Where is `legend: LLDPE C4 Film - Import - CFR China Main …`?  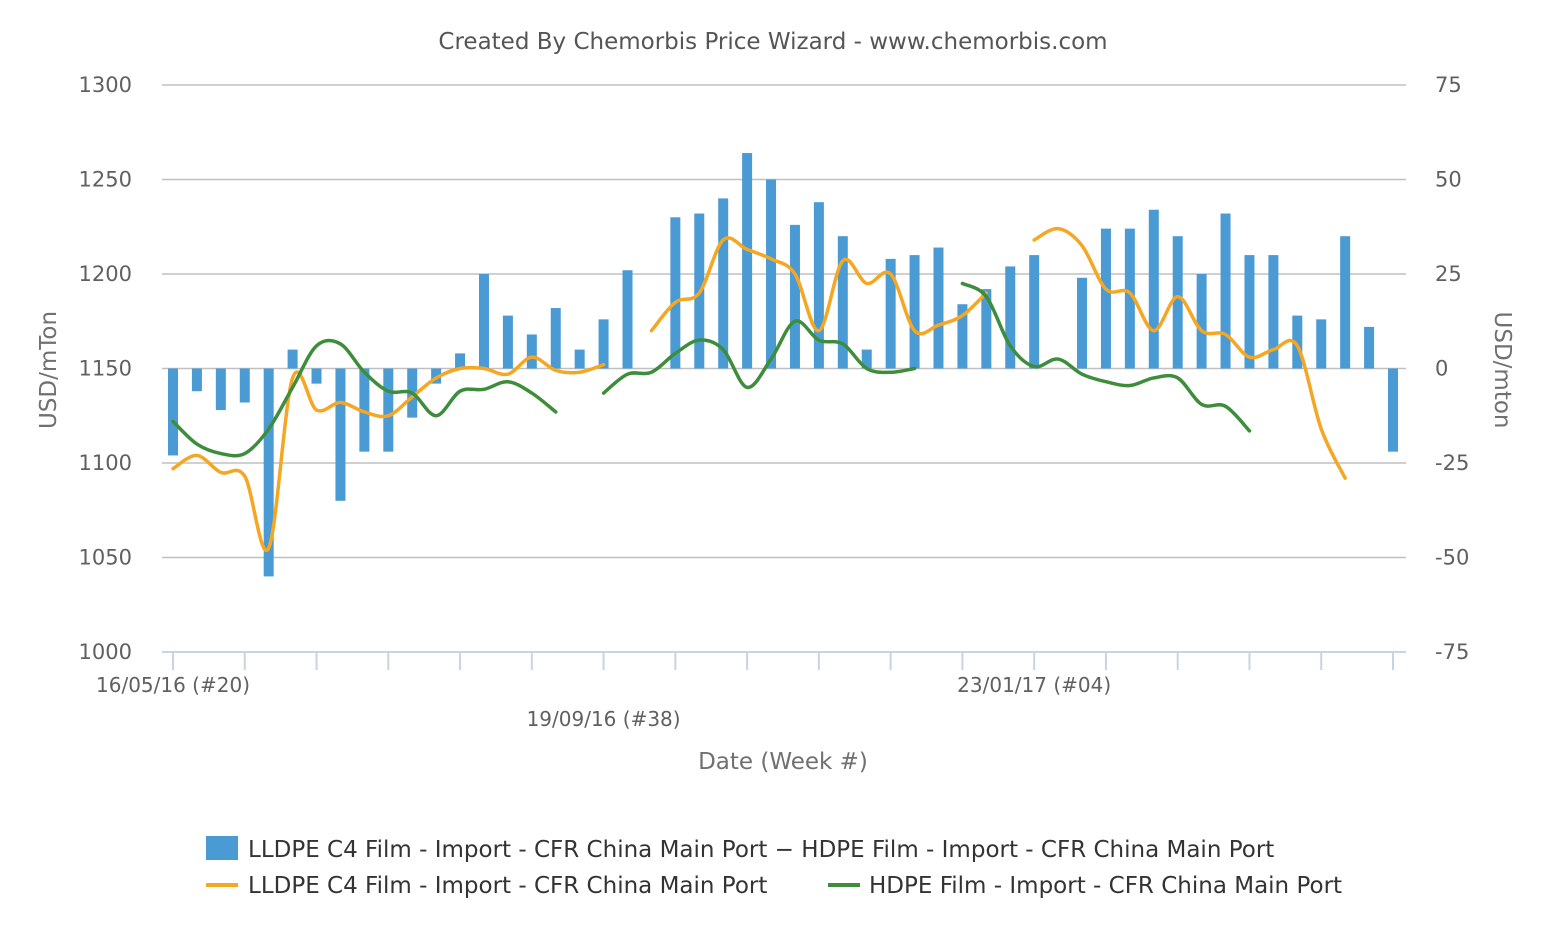 legend: LLDPE C4 Film - Import - CFR China Main … is located at coordinates (774, 867).